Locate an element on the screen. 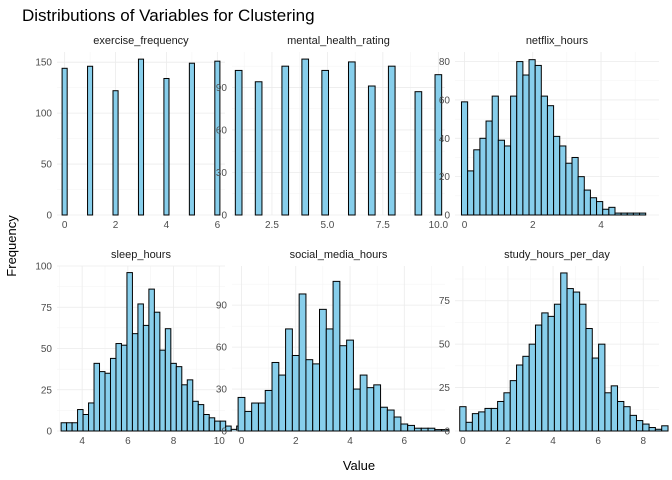  facet-strip-label: exercise_frequency is located at coordinates (141, 41).